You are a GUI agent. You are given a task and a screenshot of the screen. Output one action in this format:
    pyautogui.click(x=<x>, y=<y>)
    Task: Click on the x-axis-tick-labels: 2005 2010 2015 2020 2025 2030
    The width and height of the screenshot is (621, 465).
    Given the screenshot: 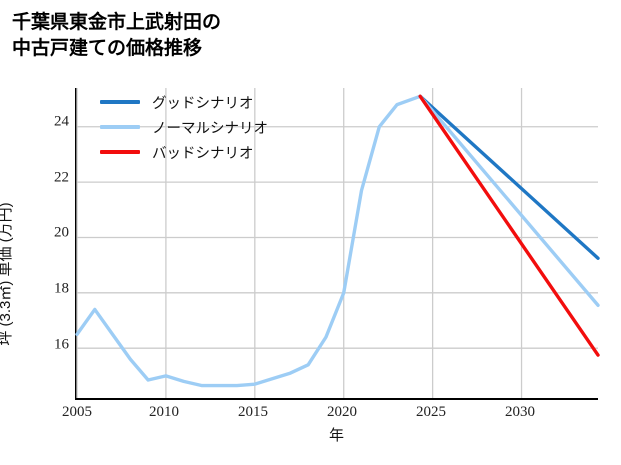 What is the action you would take?
    pyautogui.click(x=330, y=415)
    